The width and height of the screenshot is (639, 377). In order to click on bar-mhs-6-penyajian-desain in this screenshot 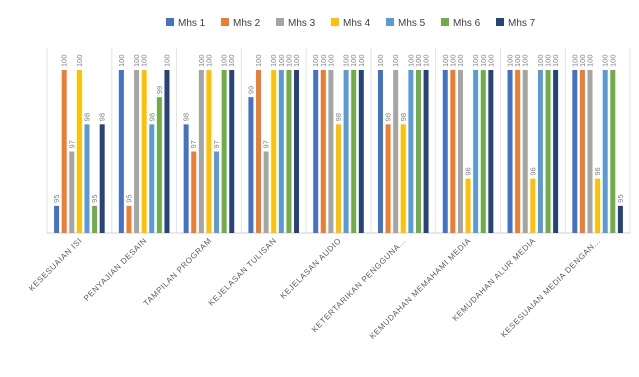, I will do `click(159, 165)`.